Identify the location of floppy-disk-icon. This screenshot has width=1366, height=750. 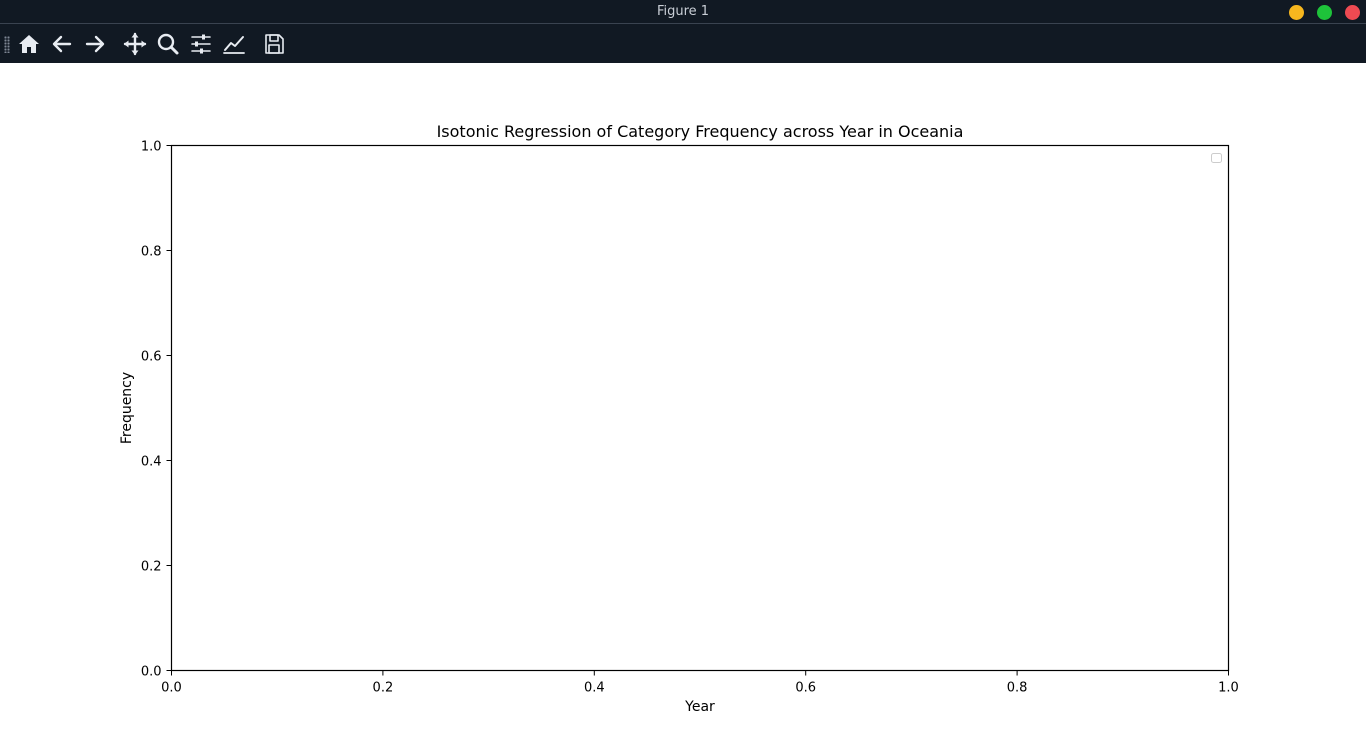
(274, 44).